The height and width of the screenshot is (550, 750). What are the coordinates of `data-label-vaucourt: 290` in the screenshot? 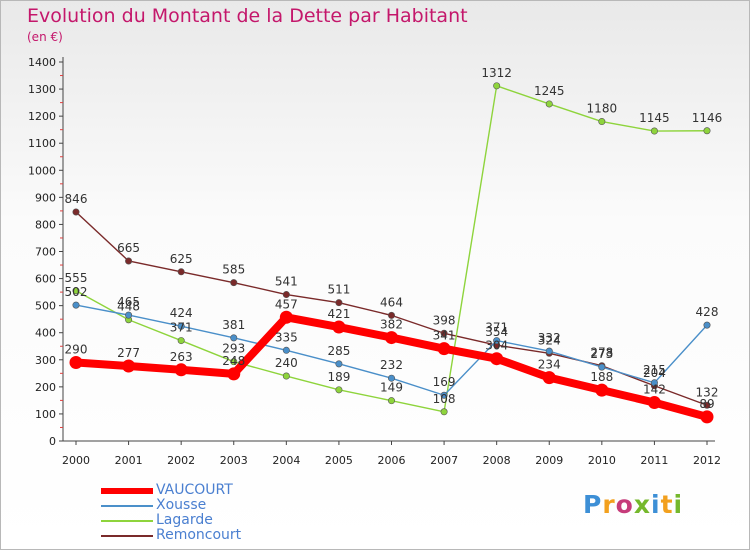 It's located at (76, 349).